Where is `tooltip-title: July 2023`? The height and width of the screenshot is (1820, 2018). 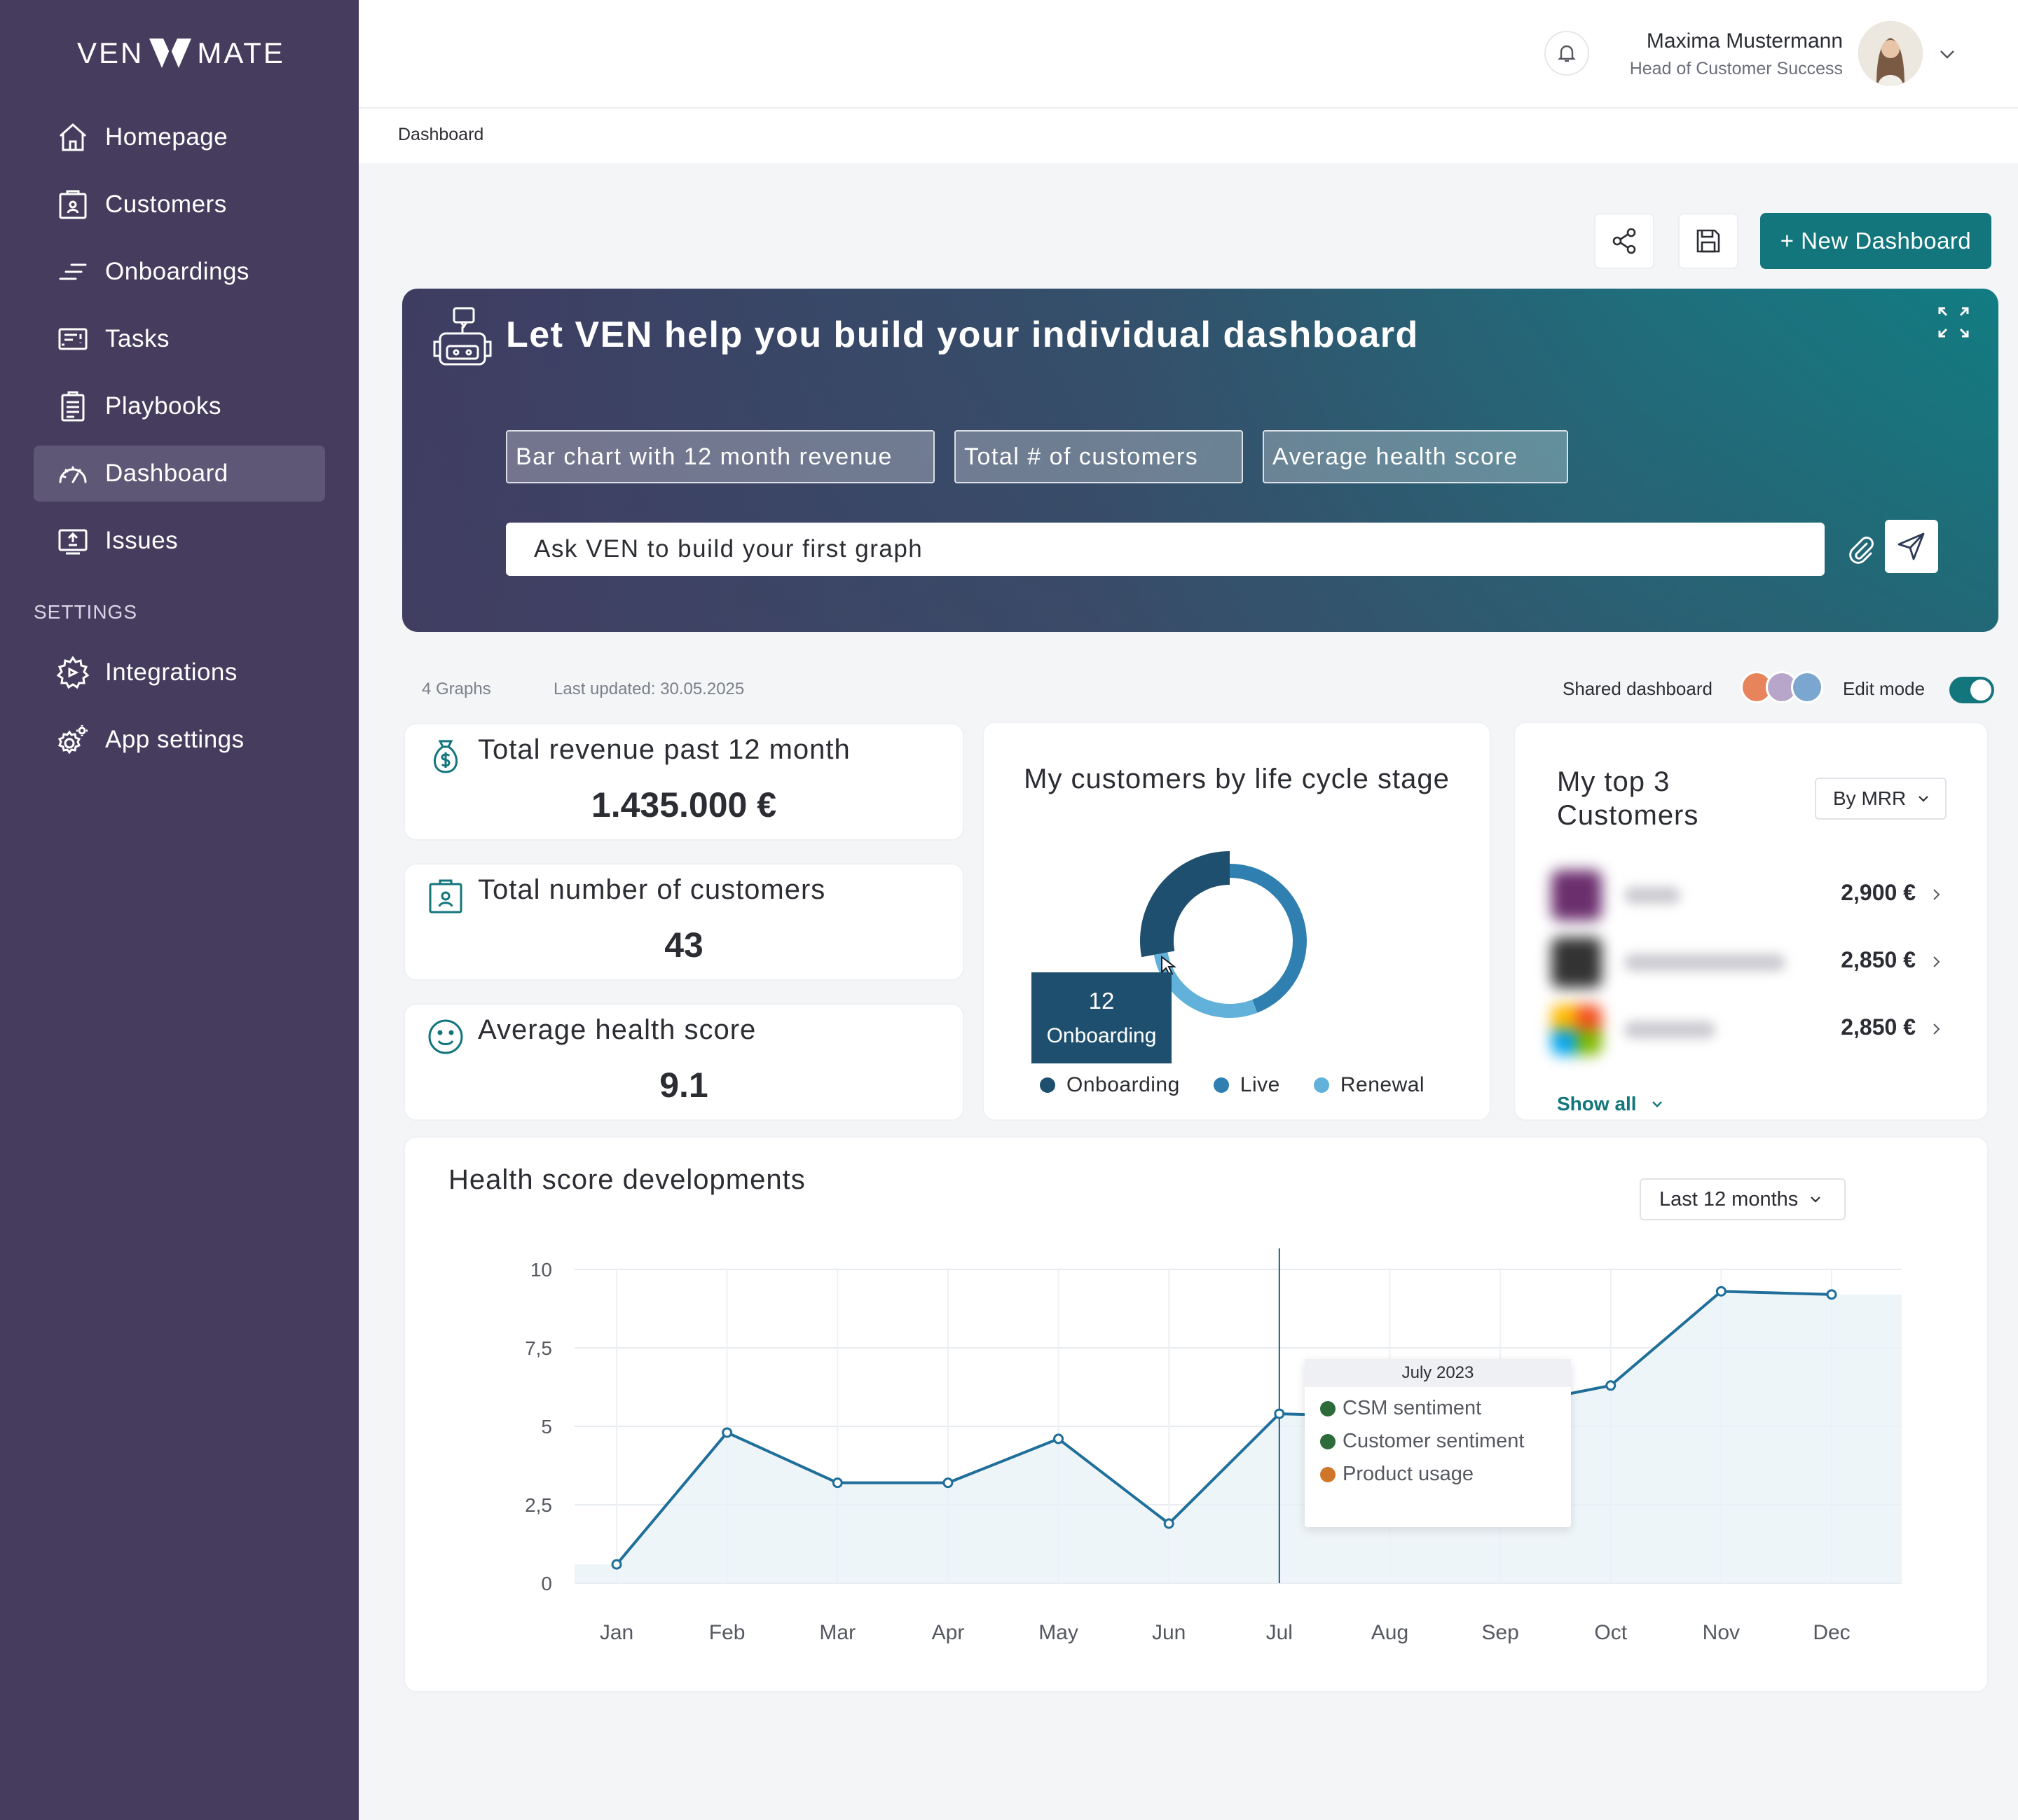 tooltip-title: July 2023 is located at coordinates (1438, 1373).